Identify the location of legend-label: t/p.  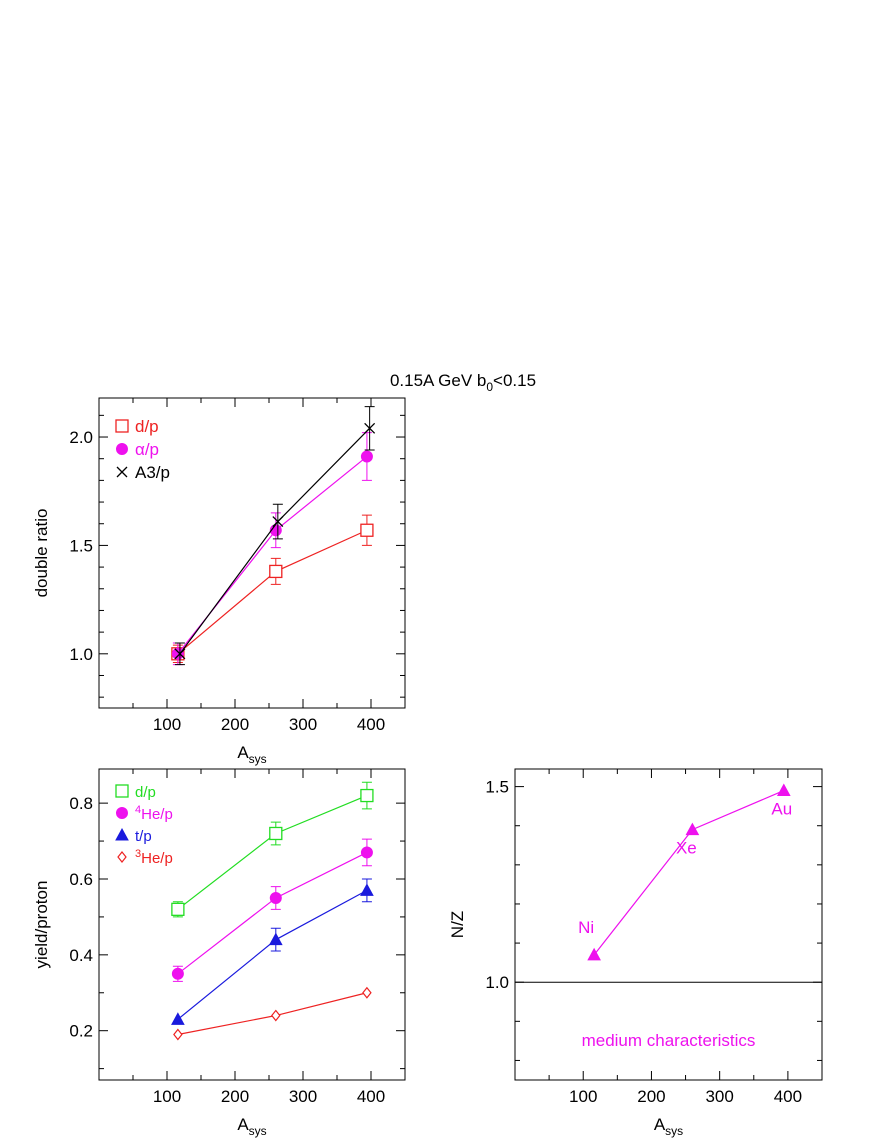
(143, 836).